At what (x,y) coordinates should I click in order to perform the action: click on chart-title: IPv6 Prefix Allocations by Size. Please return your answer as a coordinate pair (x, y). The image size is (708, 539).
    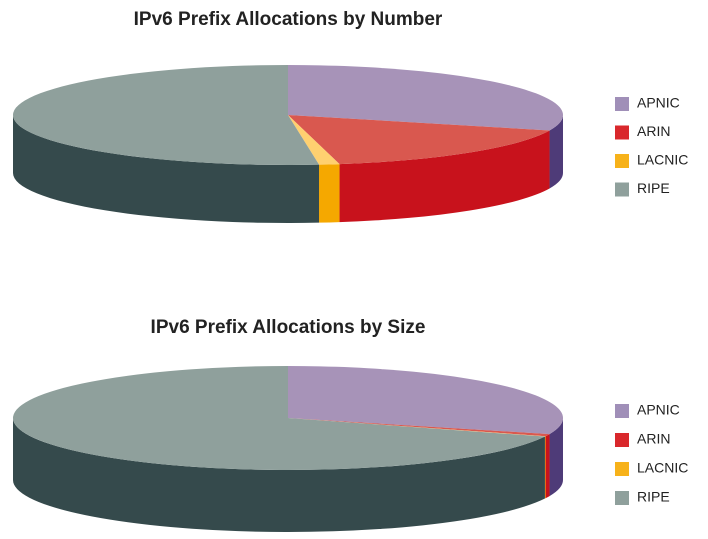
    Looking at the image, I should click on (288, 327).